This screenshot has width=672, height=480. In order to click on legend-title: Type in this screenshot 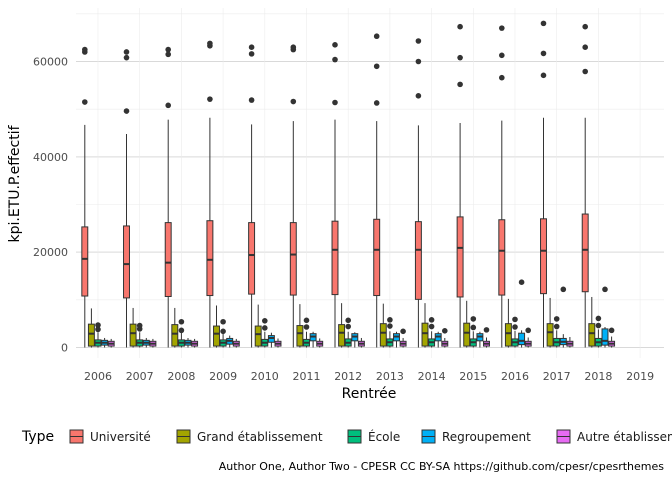, I will do `click(37, 437)`.